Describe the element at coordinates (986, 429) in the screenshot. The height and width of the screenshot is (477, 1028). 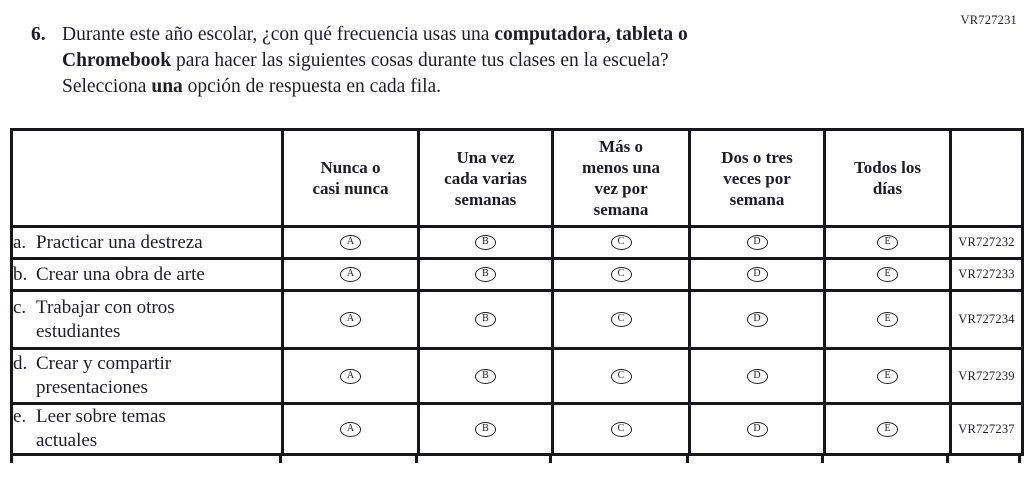
I see `row-code: VR727237` at that location.